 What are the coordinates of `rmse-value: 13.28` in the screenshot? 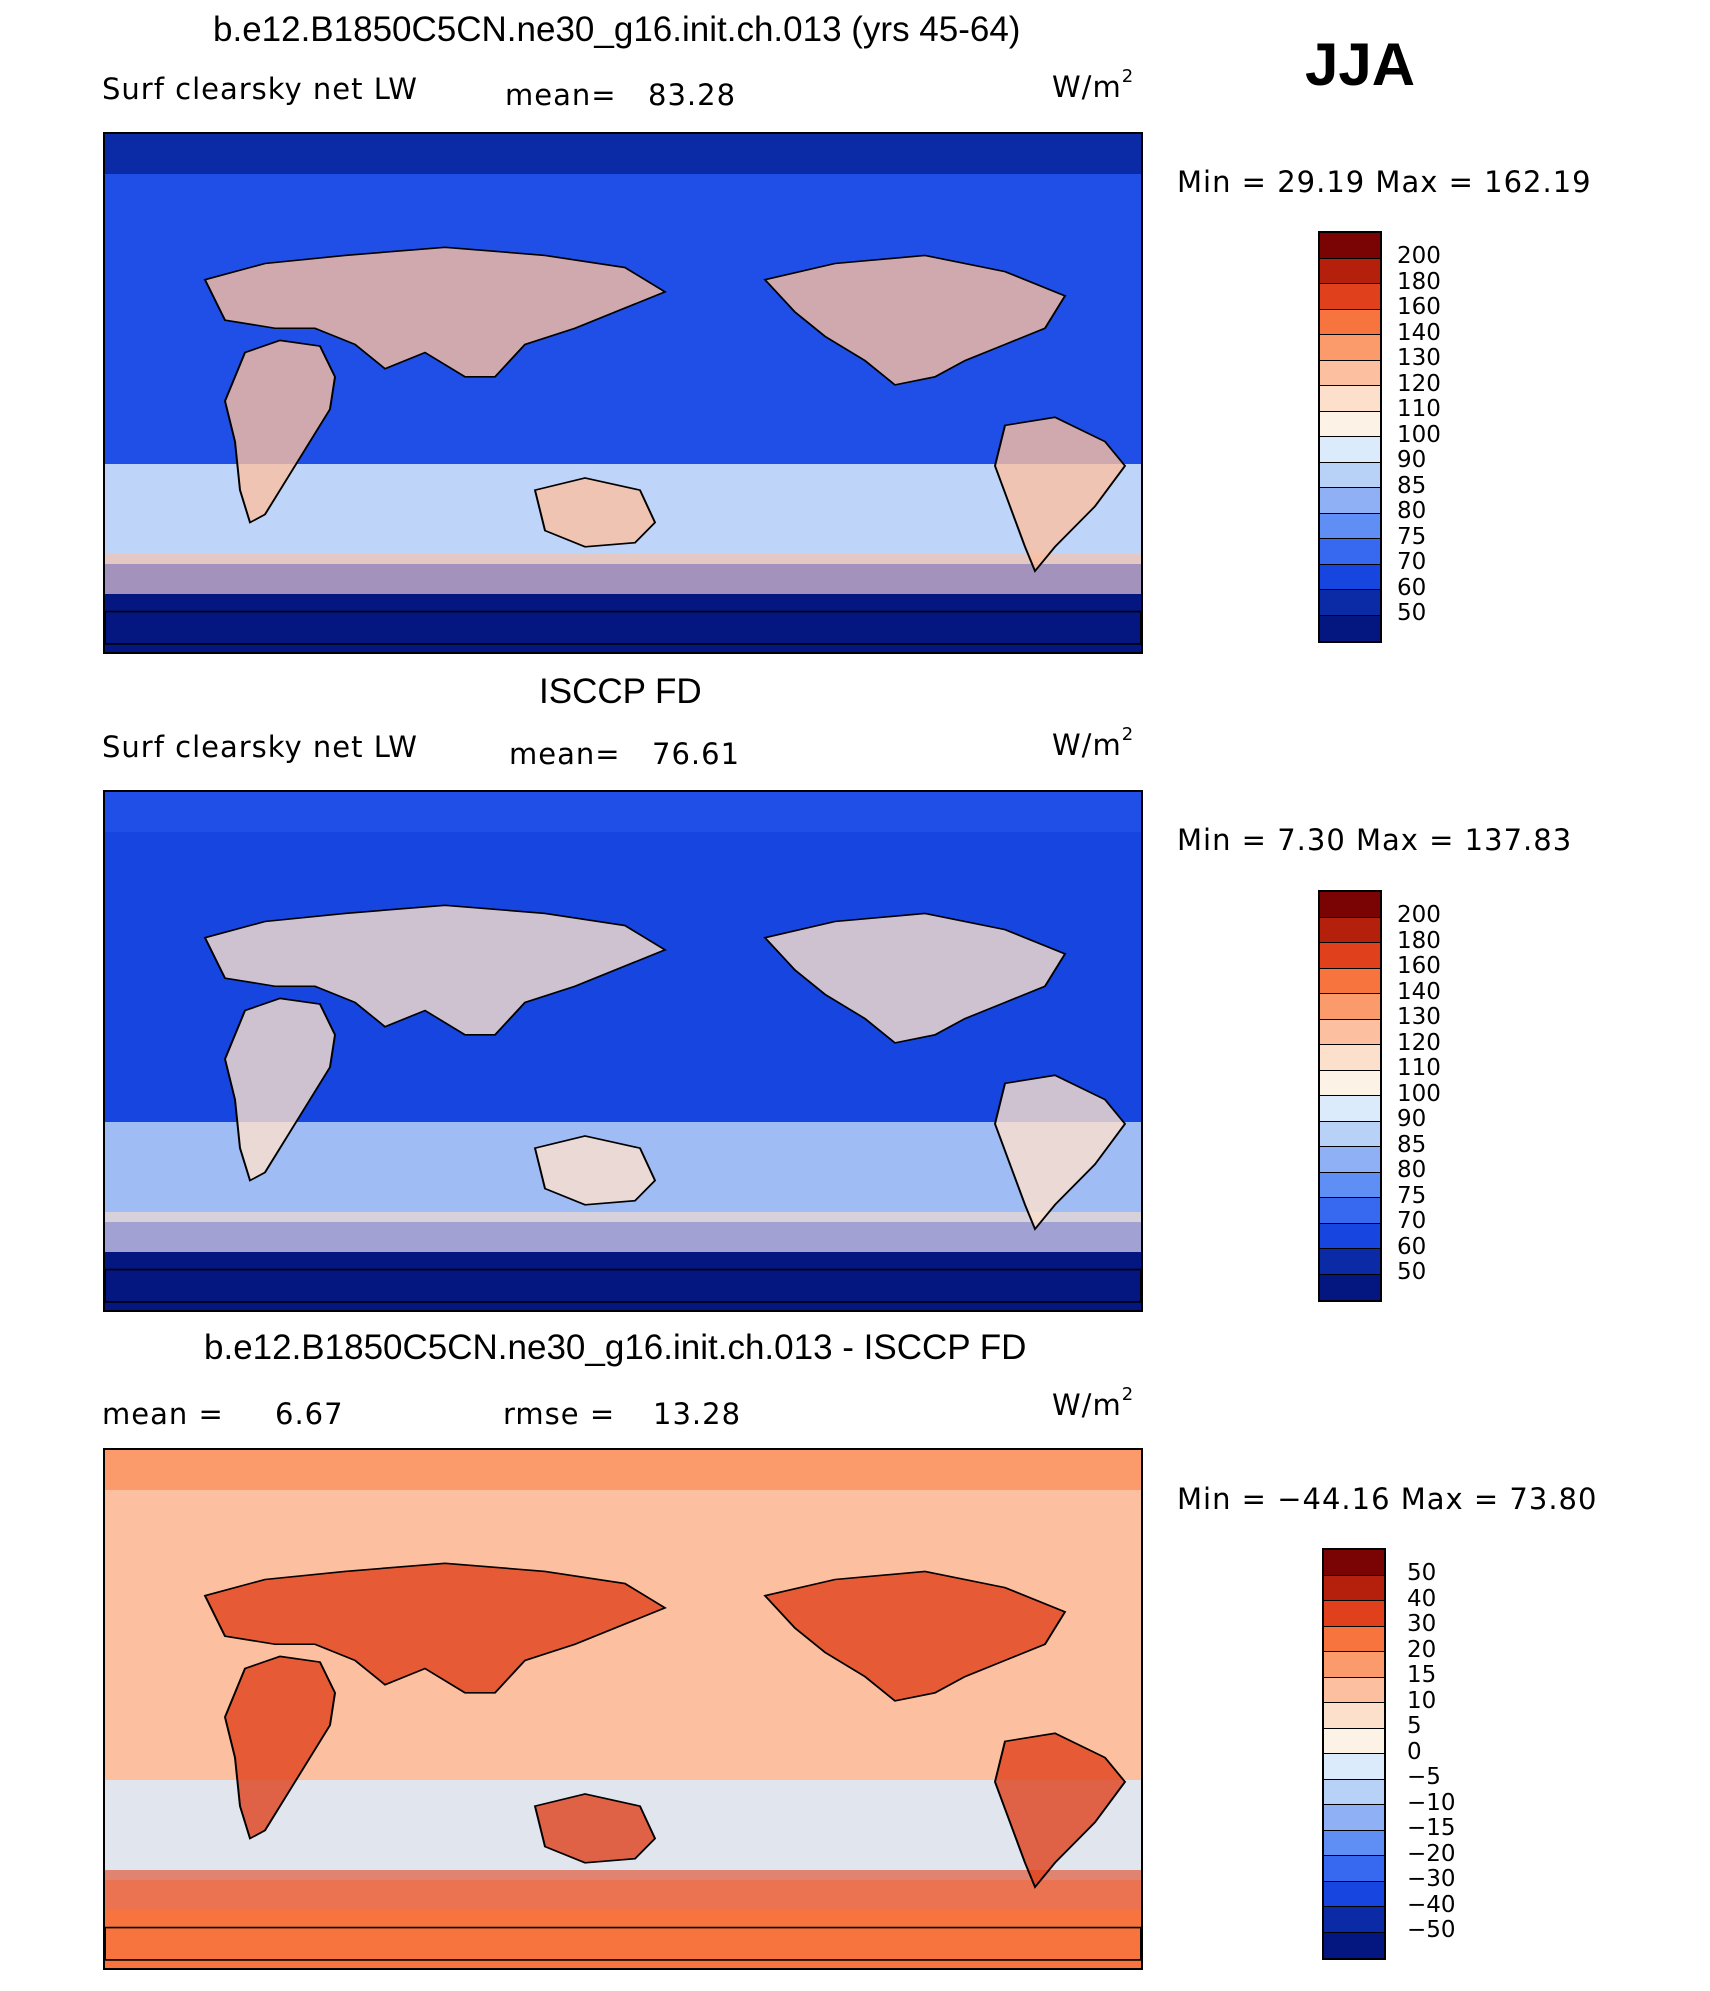 It's located at (697, 1414).